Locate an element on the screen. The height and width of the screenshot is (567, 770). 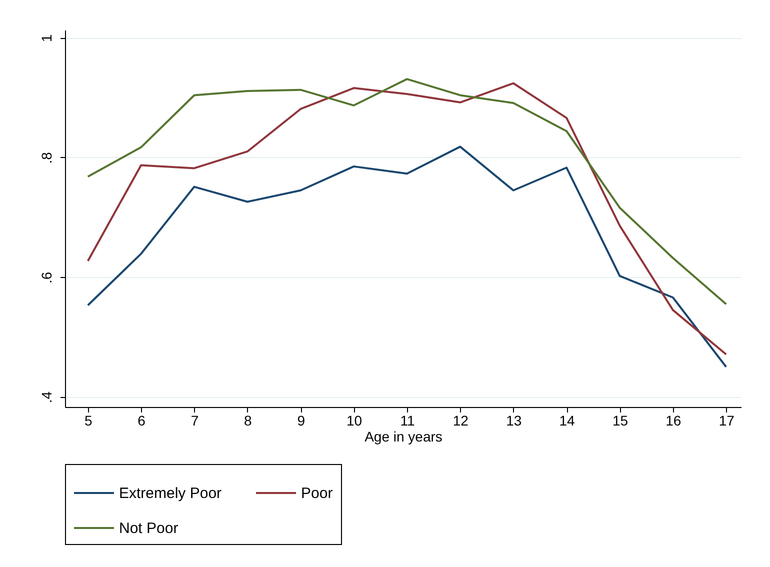
x-tick-label: 13 is located at coordinates (514, 420).